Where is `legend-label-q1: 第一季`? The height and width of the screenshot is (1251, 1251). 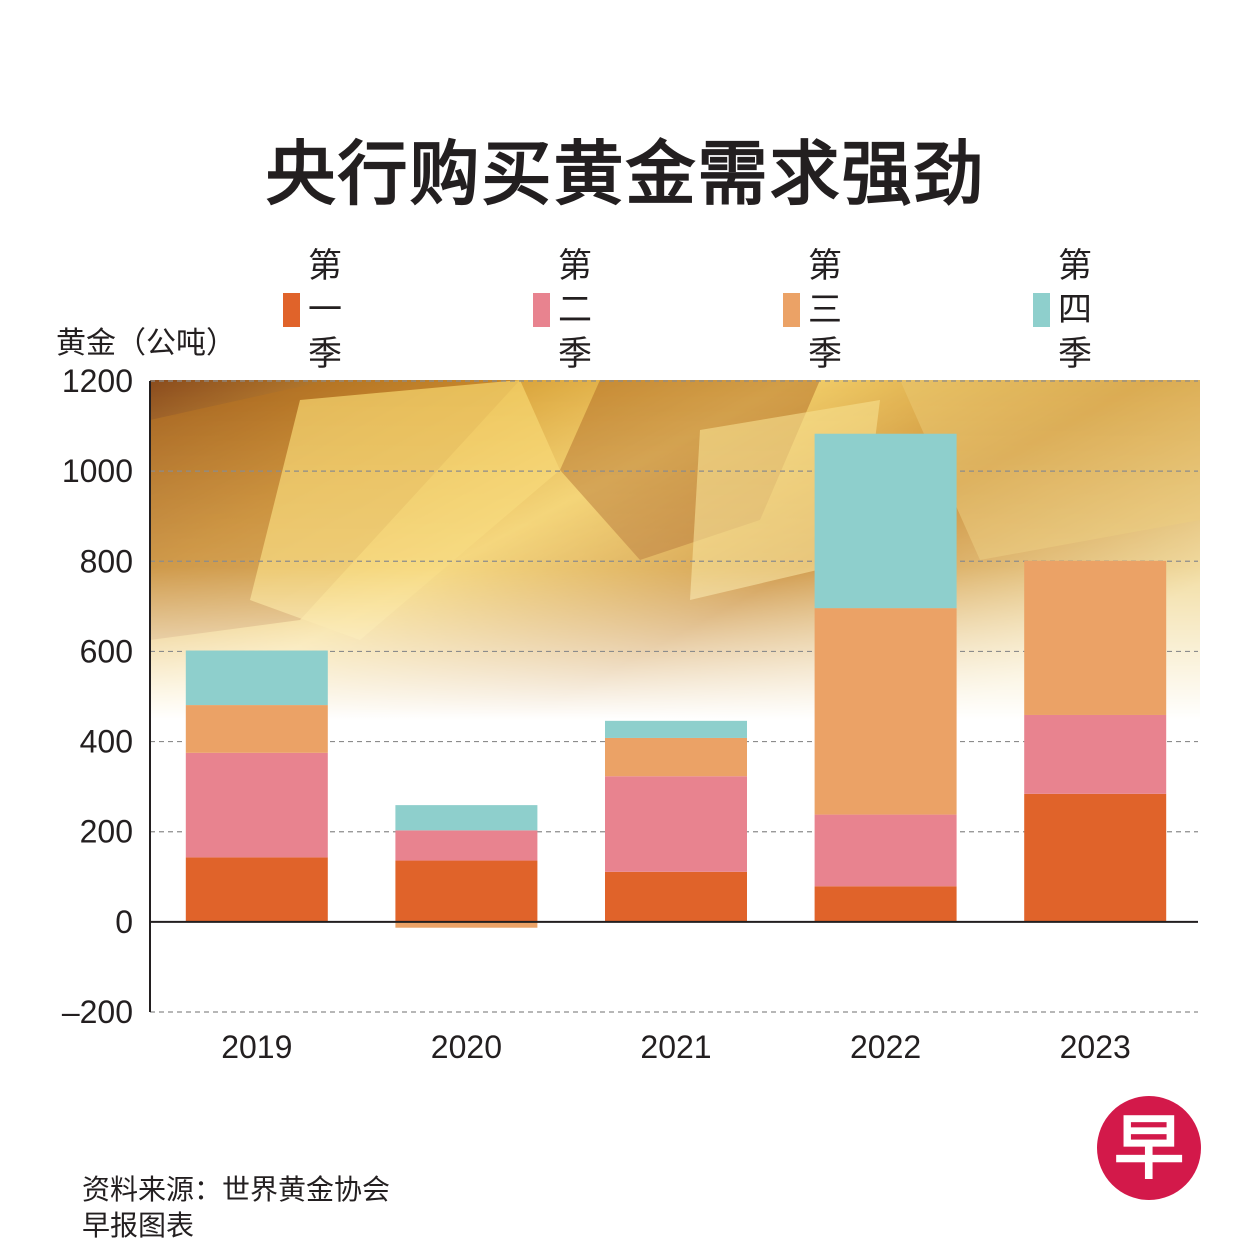
legend-label-q1: 第一季 is located at coordinates (325, 310).